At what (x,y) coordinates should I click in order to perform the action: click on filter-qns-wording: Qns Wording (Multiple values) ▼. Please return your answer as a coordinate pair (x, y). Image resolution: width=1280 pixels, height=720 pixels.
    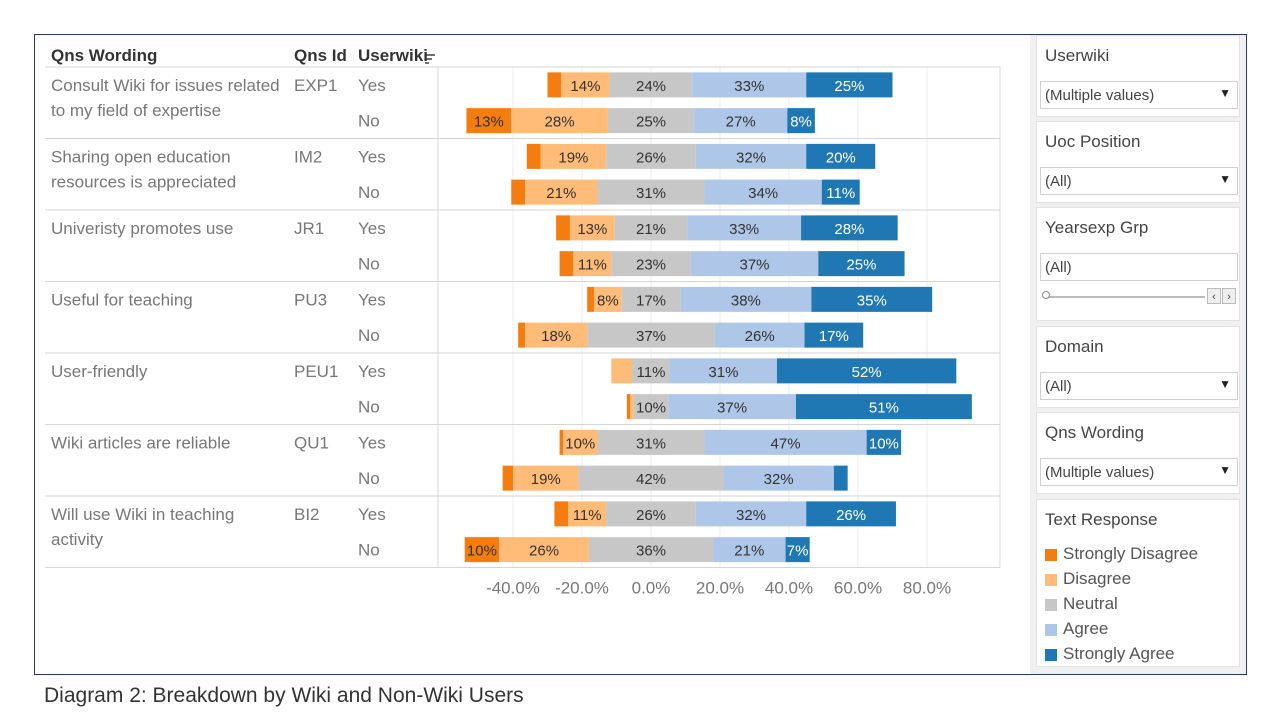
    Looking at the image, I should click on (1138, 453).